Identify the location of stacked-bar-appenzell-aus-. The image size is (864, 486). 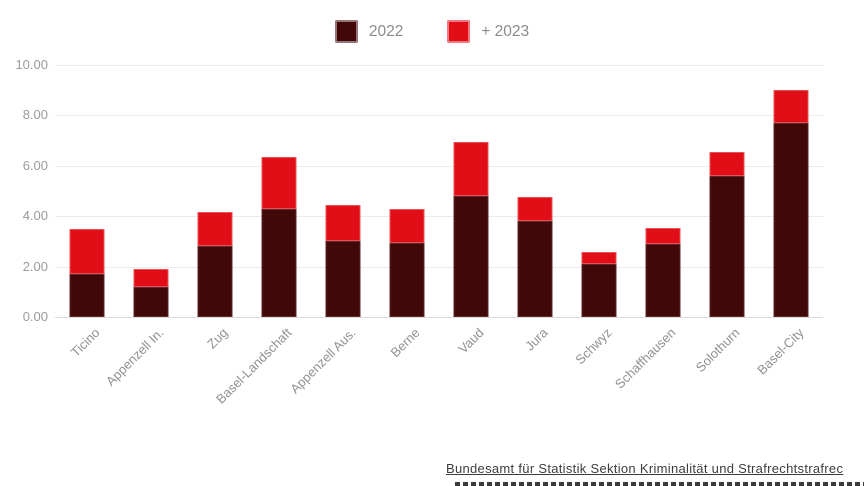
(343, 260).